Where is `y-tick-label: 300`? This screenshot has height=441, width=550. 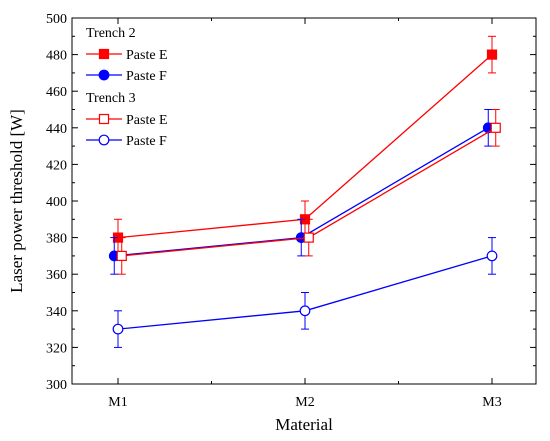 y-tick-label: 300 is located at coordinates (56, 385).